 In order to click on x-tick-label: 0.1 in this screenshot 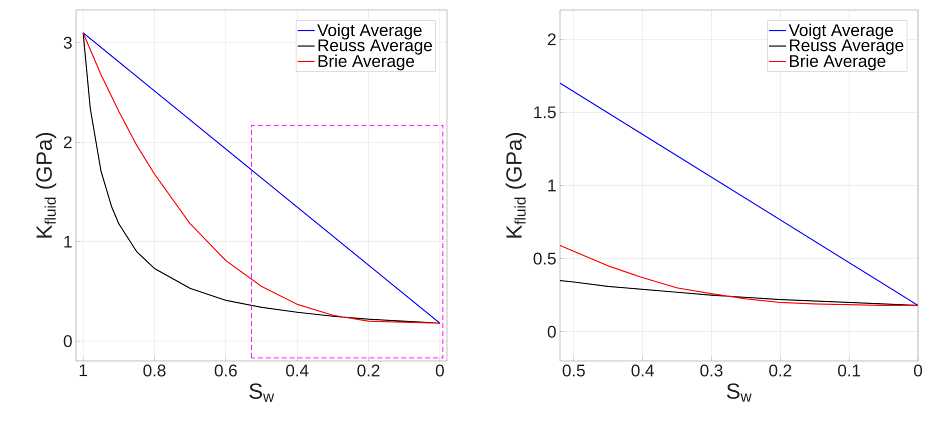, I will do `click(849, 370)`.